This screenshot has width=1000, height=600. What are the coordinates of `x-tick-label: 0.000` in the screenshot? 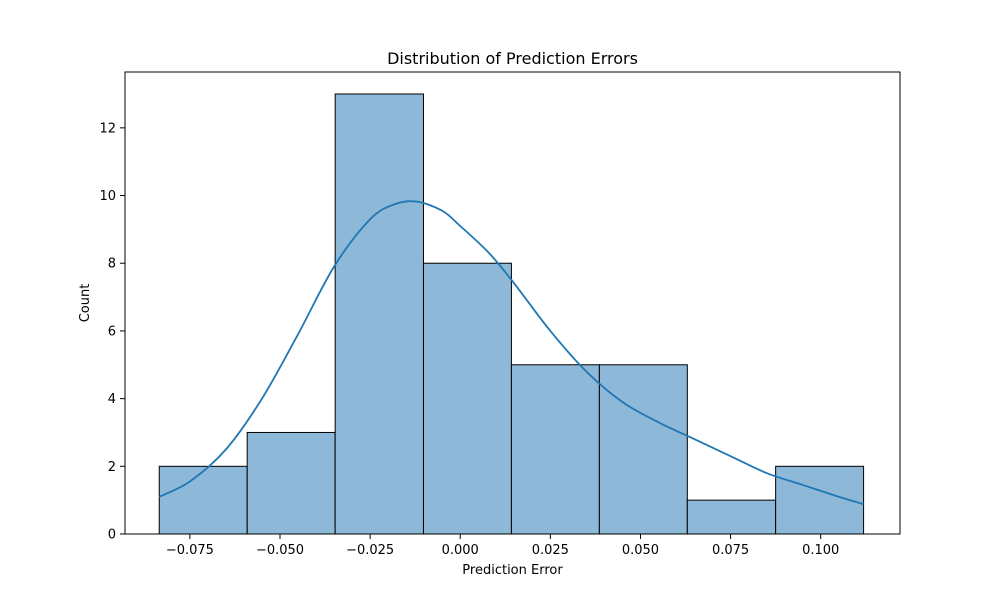 It's located at (460, 550).